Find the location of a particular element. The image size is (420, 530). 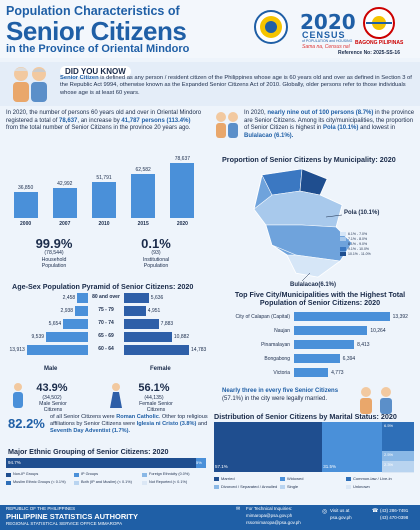

census-word: CENSUS is located at coordinates (324, 35).